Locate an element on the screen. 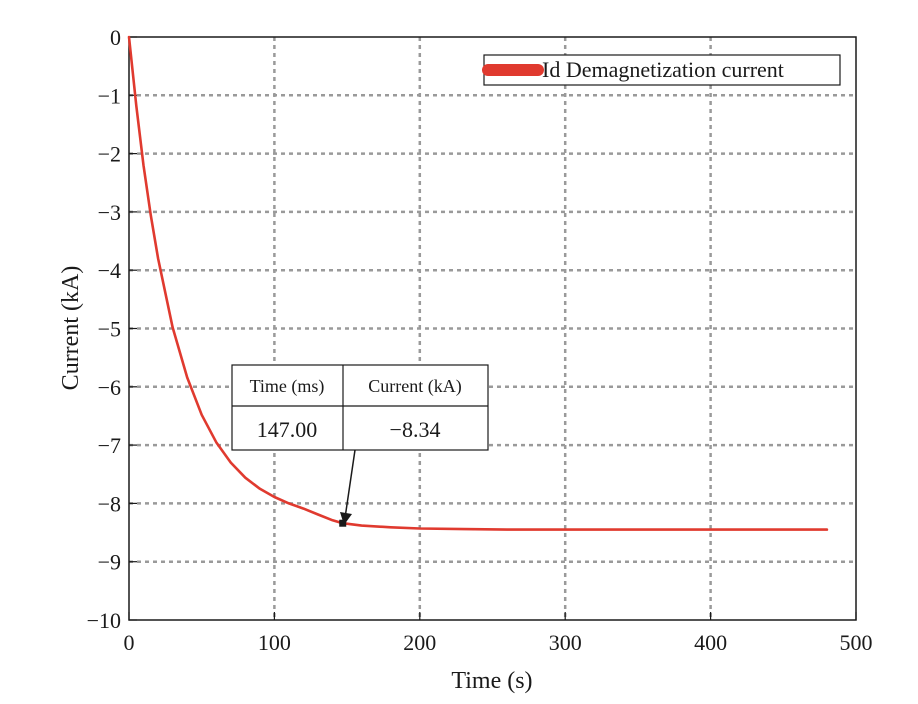 This screenshot has width=918, height=704. annotation-arrow is located at coordinates (350, 484).